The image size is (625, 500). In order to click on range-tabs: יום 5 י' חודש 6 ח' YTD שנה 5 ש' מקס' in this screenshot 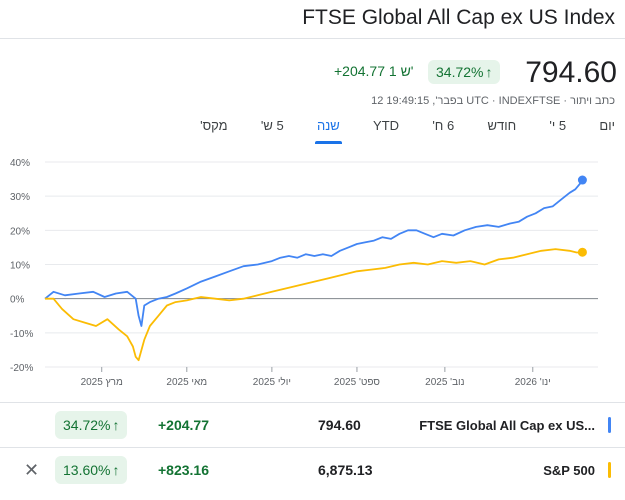, I will do `click(407, 131)`.